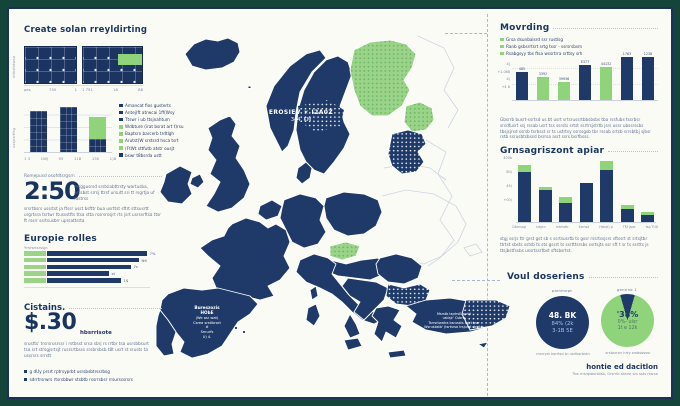  I want to click on voul-heading-row: Voul doseriens, so click(582, 277).